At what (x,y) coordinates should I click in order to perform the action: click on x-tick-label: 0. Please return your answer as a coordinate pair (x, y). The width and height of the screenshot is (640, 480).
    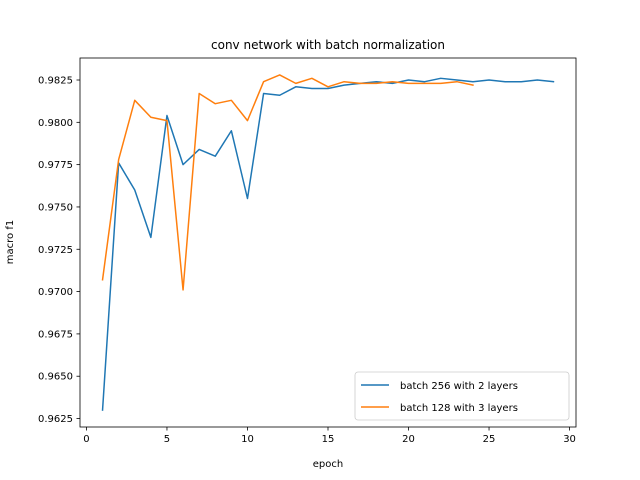
    Looking at the image, I should click on (86, 439).